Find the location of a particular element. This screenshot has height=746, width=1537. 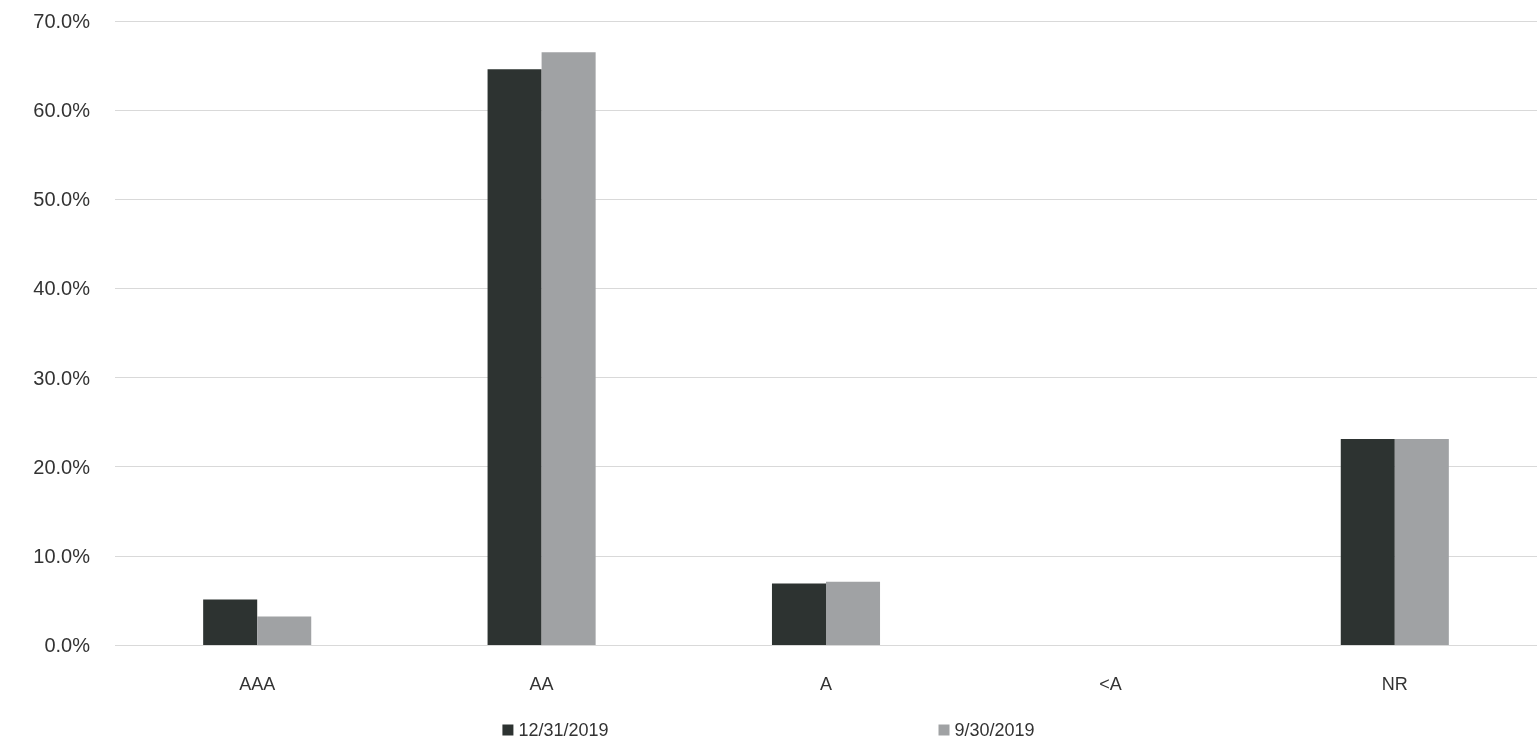

x-tick-label: NR is located at coordinates (1394, 684).